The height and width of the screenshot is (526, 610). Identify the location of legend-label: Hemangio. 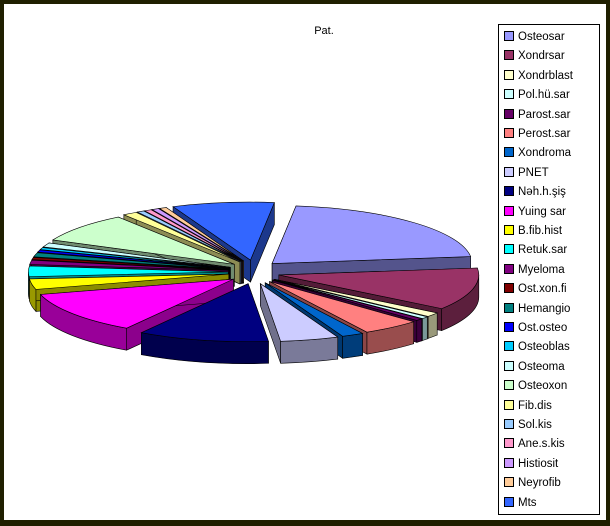
(544, 308).